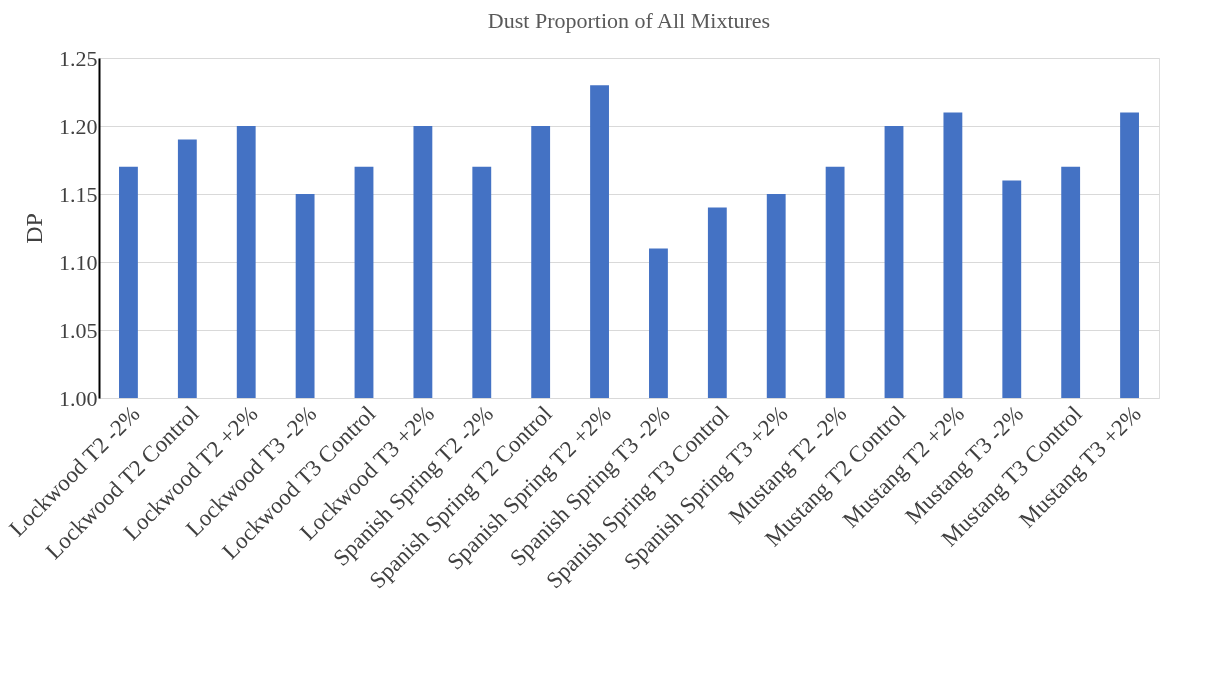 The width and height of the screenshot is (1225, 687). What do you see at coordinates (34, 228) in the screenshot?
I see `y-axis-title: DP` at bounding box center [34, 228].